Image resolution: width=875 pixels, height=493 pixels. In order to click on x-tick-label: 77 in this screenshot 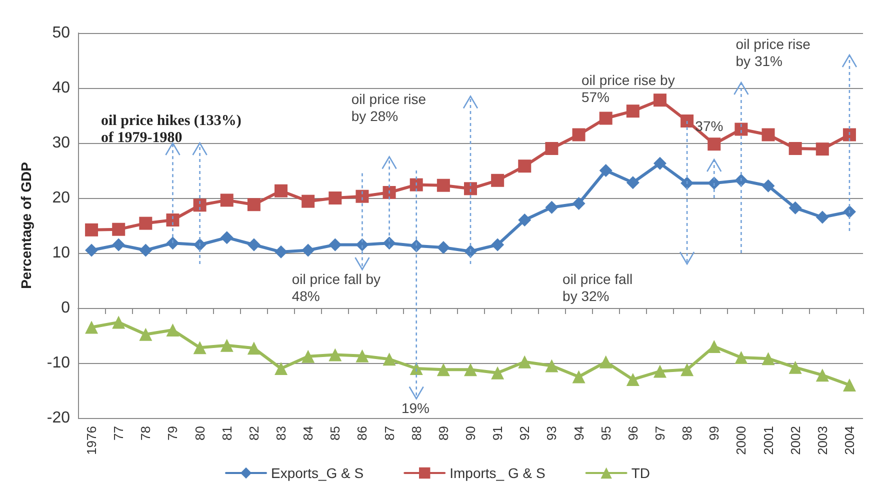, I will do `click(118, 433)`.